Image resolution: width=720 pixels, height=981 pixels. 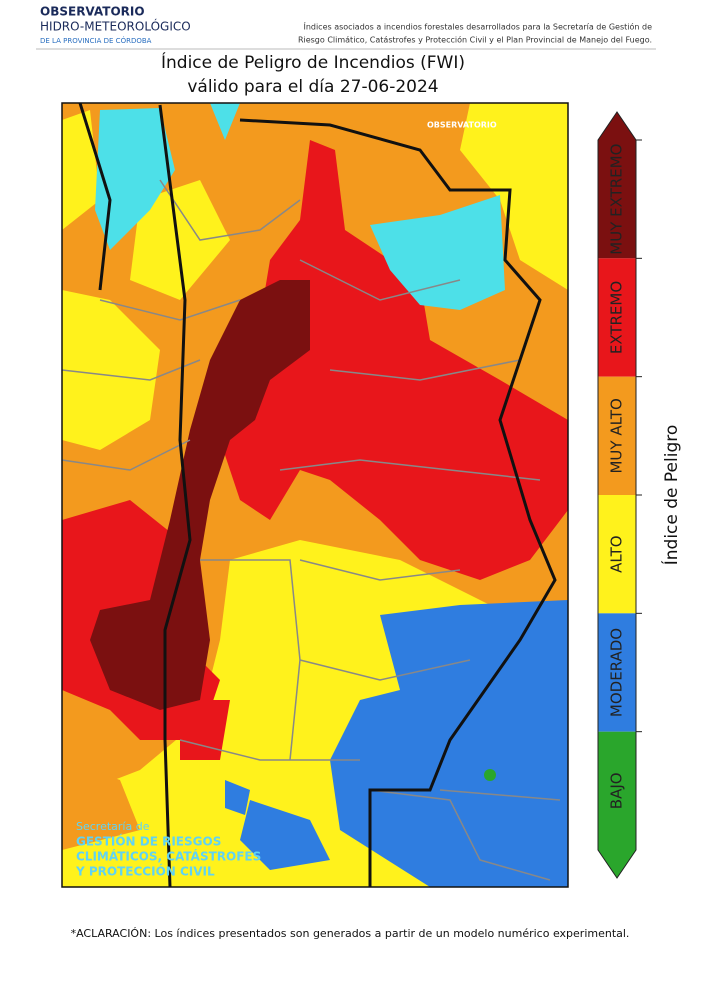 I want to click on legend-outline, so click(x=617, y=495).